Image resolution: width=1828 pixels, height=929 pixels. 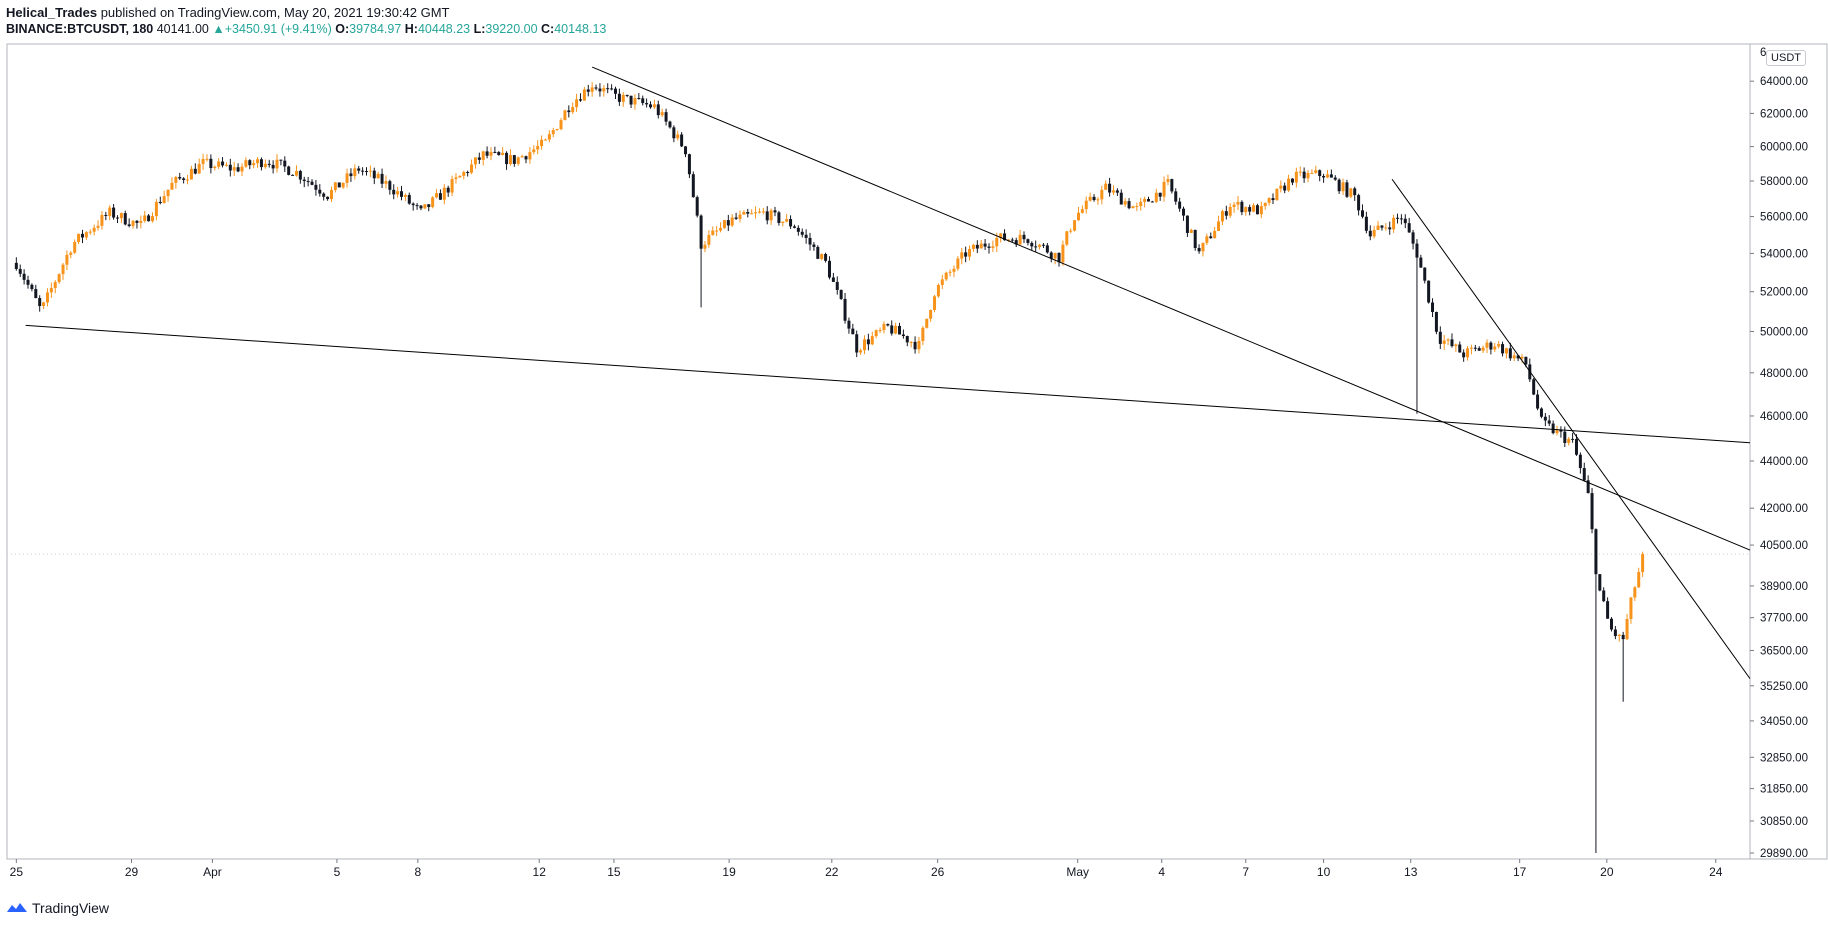 I want to click on price-tick-label: 34050.00, so click(x=1784, y=722).